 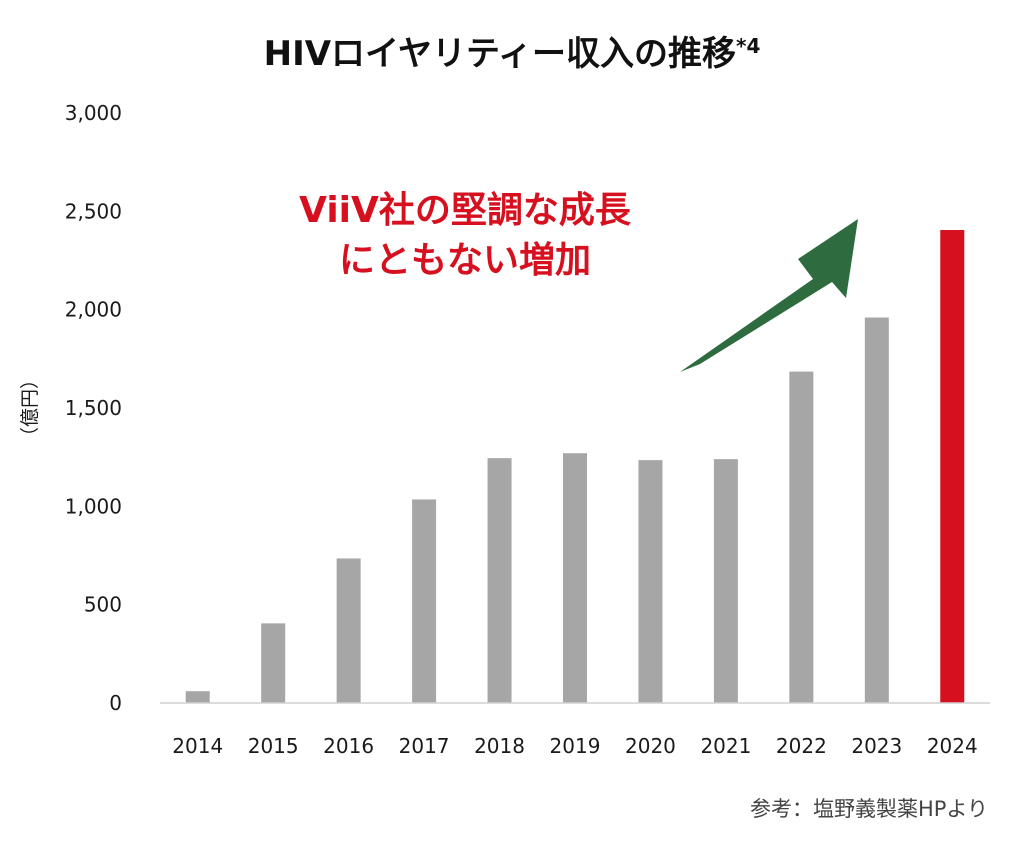 What do you see at coordinates (93, 310) in the screenshot?
I see `y-tick-label: 2,000` at bounding box center [93, 310].